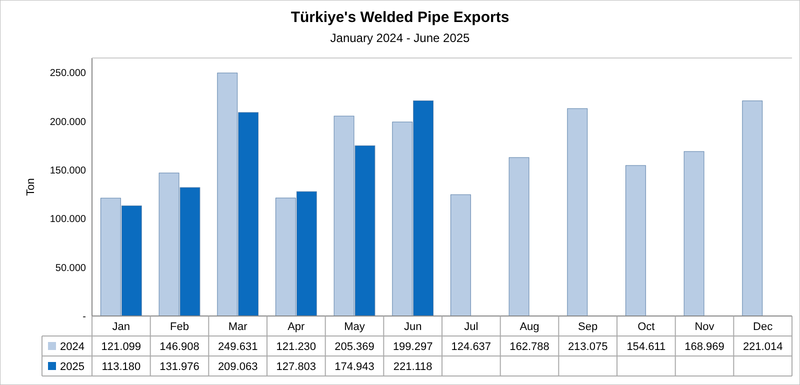  What do you see at coordinates (530, 326) in the screenshot?
I see `x-tick-label: Aug` at bounding box center [530, 326].